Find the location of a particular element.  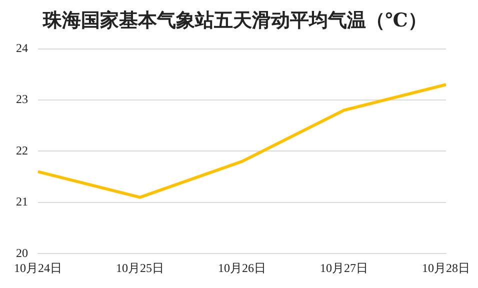

y-tick-label: 23 is located at coordinates (22, 99).